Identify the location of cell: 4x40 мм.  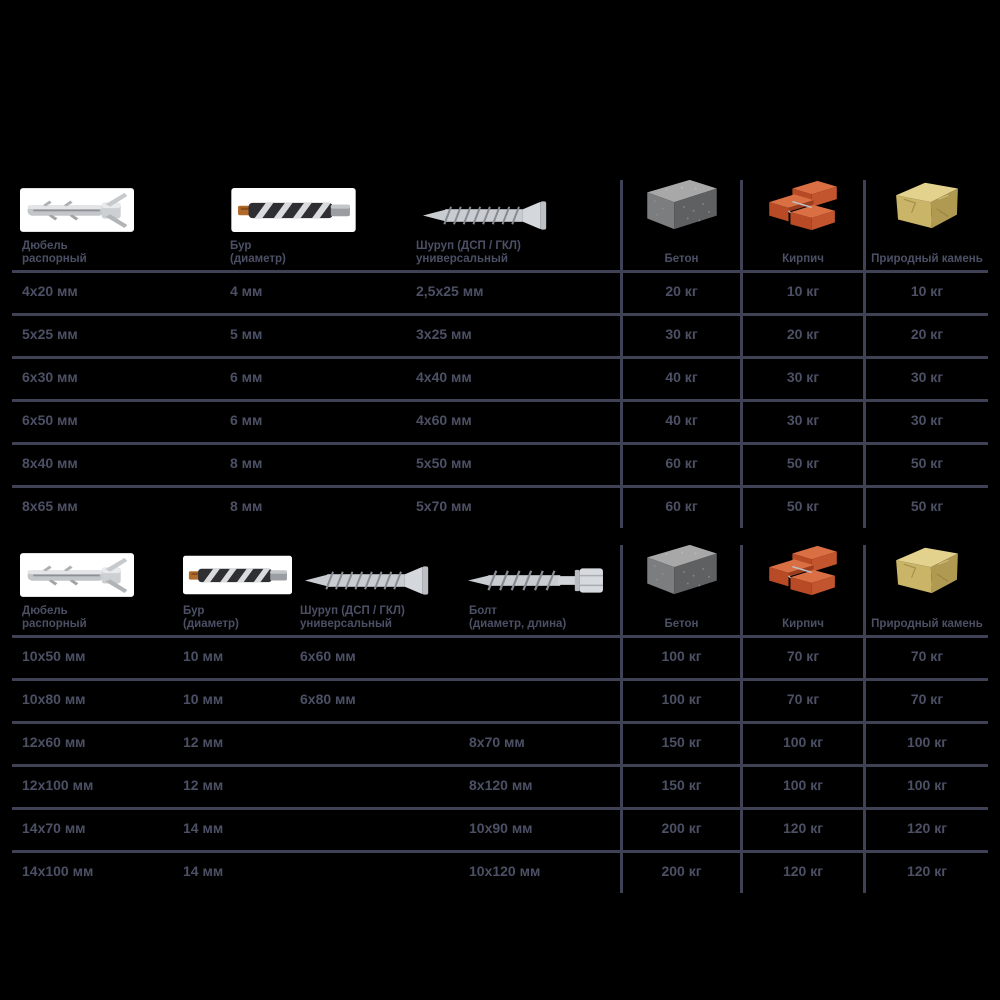
(444, 377).